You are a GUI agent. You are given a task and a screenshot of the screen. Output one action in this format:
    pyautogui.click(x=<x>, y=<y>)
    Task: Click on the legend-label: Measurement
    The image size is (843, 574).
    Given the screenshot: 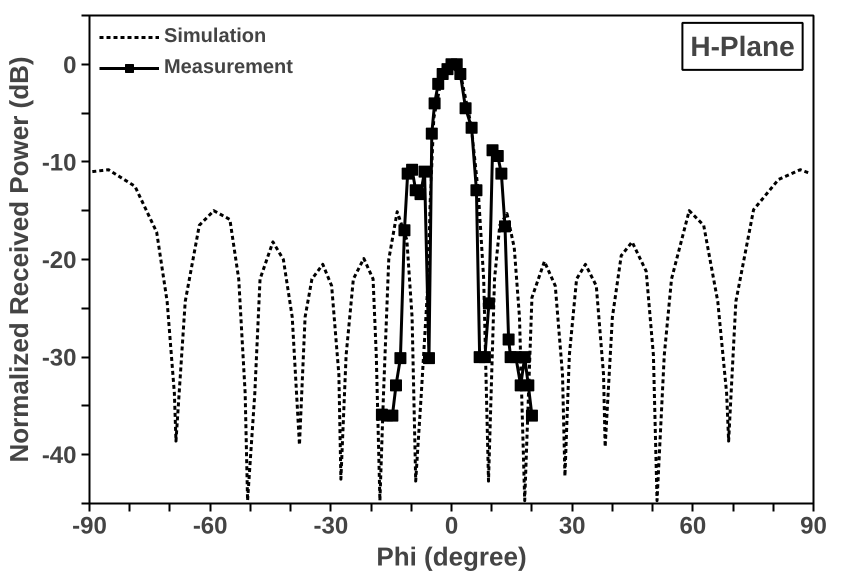 What is the action you would take?
    pyautogui.click(x=228, y=67)
    